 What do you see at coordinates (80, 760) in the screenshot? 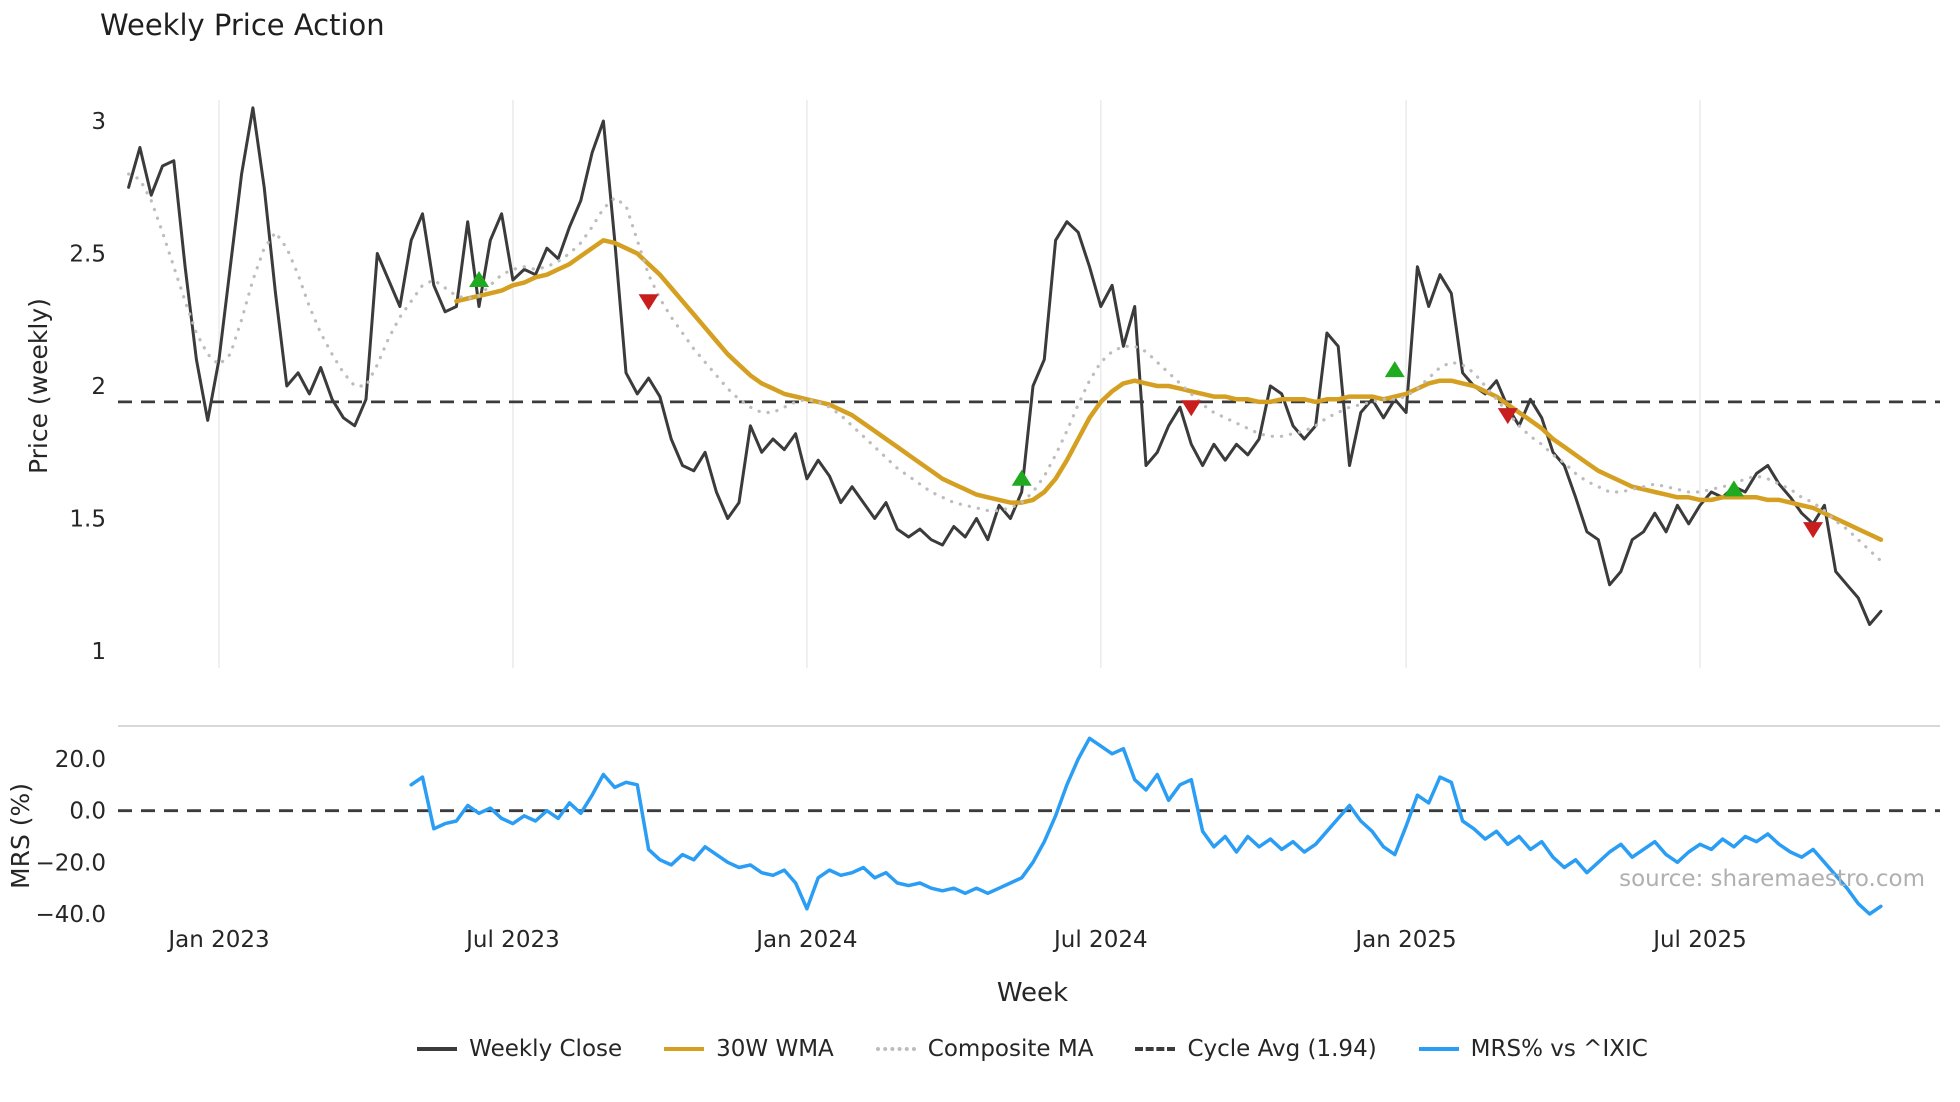
I see `mrs-tick-label: 20.0` at bounding box center [80, 760].